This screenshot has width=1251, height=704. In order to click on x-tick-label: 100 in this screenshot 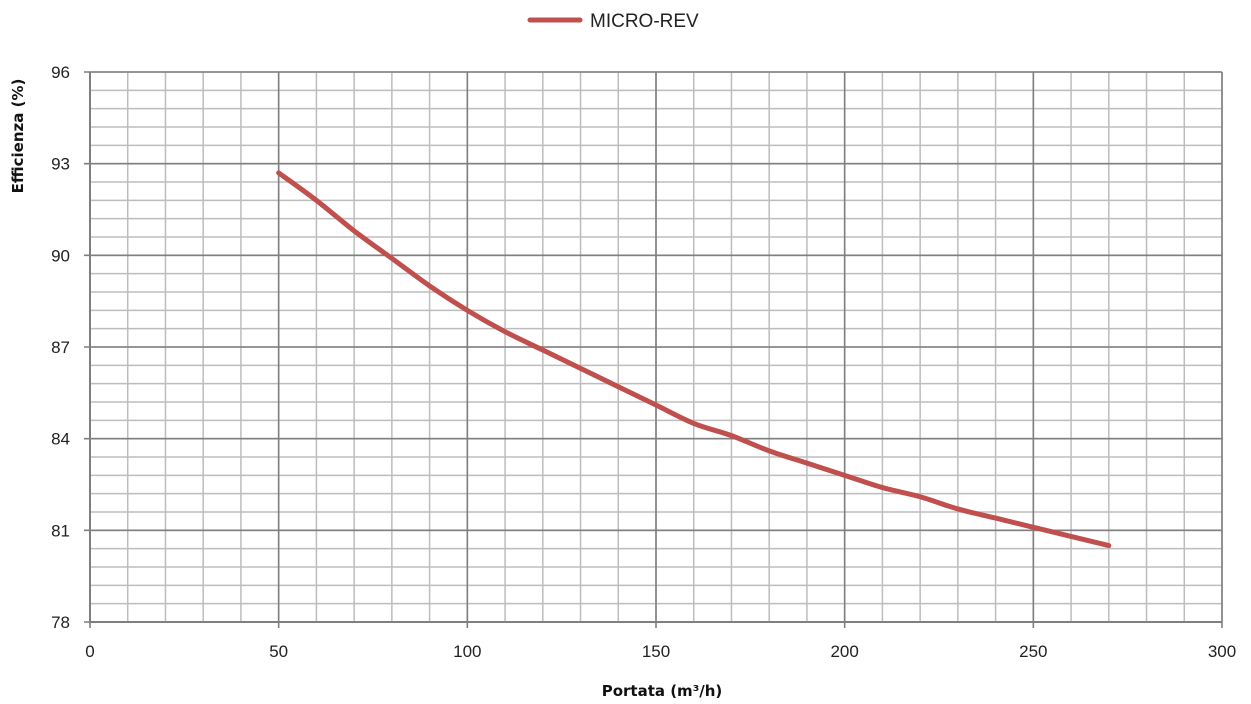, I will do `click(467, 651)`.